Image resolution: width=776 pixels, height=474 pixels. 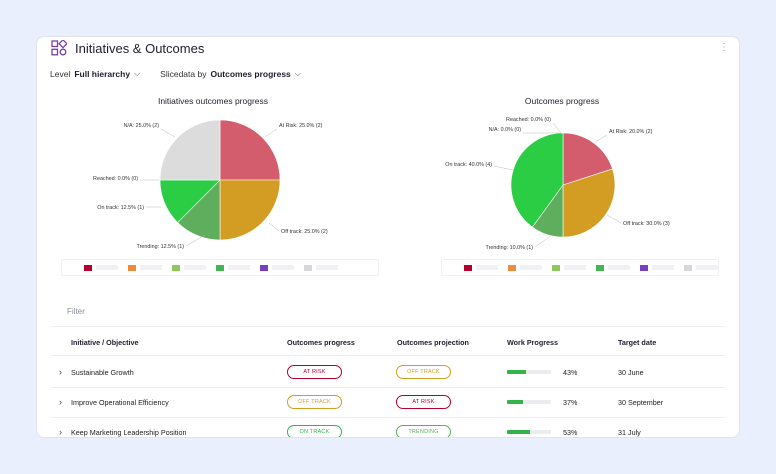 I want to click on target-date: 31 July, so click(x=629, y=432).